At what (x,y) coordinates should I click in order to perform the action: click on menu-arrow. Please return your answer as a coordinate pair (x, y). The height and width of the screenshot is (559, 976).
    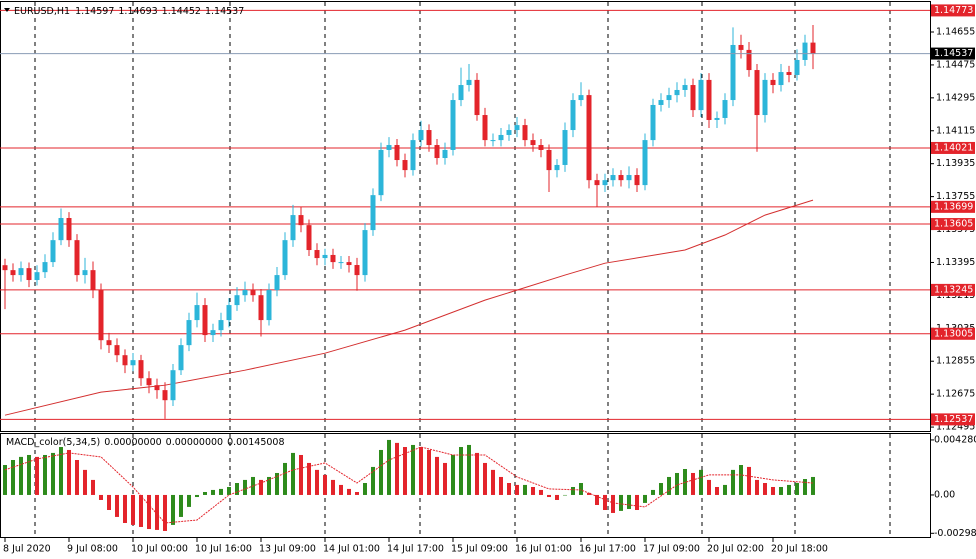
    Looking at the image, I should click on (7, 10).